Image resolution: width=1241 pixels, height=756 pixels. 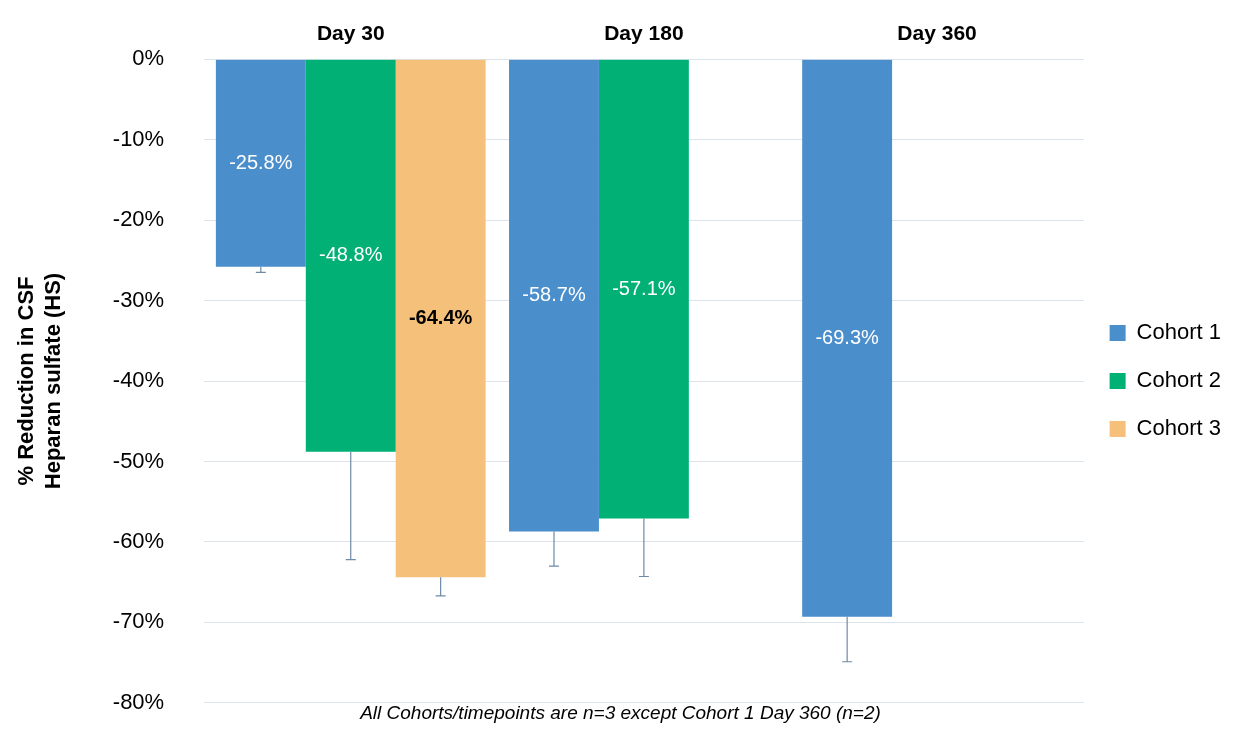 What do you see at coordinates (138, 540) in the screenshot?
I see `y-tick-label: -60%` at bounding box center [138, 540].